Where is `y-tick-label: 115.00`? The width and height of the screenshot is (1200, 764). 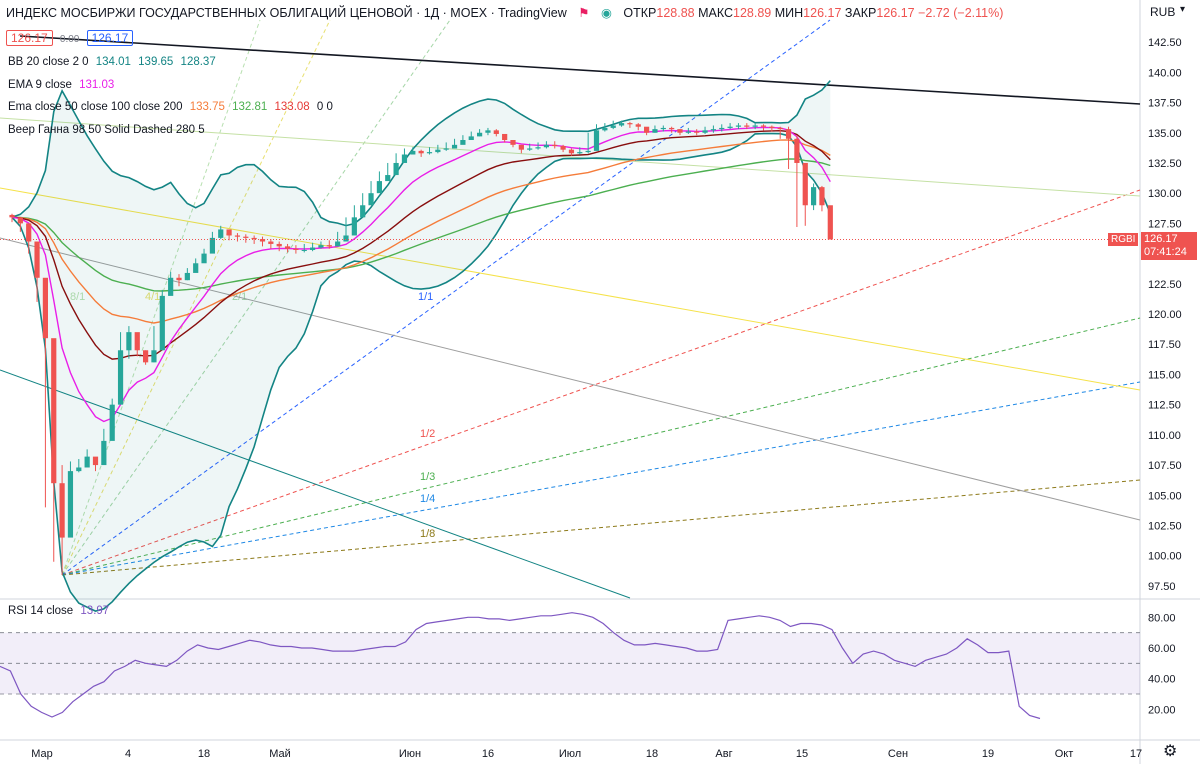
y-tick-label: 115.00 is located at coordinates (1164, 375).